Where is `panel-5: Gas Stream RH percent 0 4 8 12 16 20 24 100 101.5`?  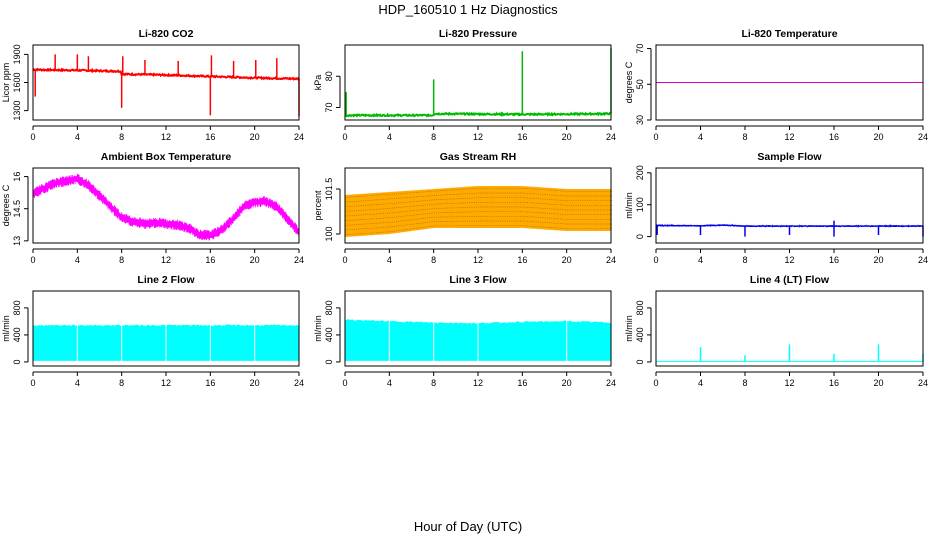 panel-5: Gas Stream RH percent 0 4 8 12 16 20 24 100 101.5 is located at coordinates (464, 208).